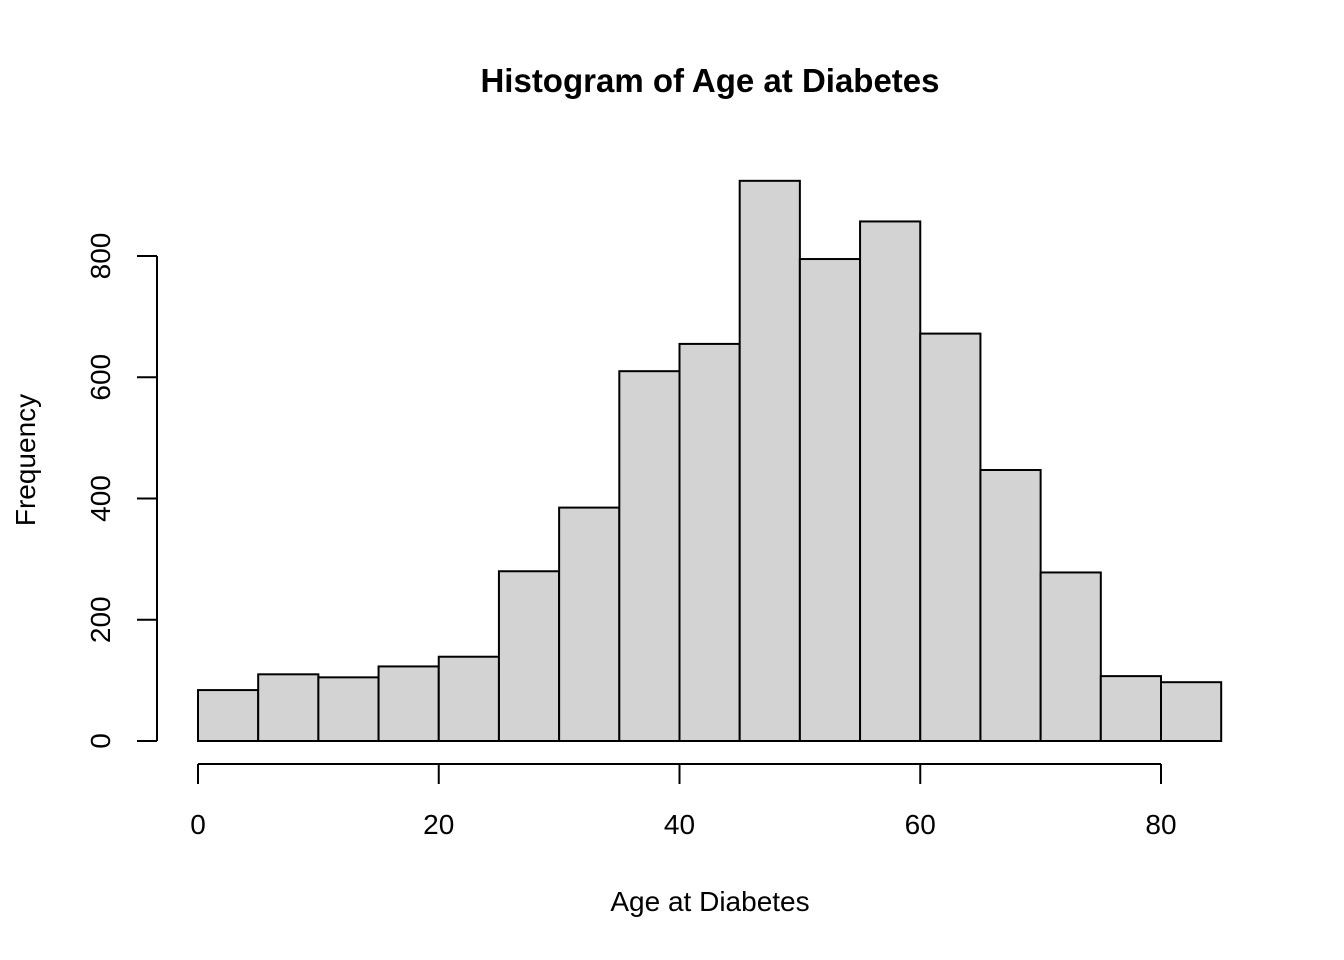 The height and width of the screenshot is (960, 1344). What do you see at coordinates (683, 801) in the screenshot?
I see `x-axis: 0 20 40 60 80` at bounding box center [683, 801].